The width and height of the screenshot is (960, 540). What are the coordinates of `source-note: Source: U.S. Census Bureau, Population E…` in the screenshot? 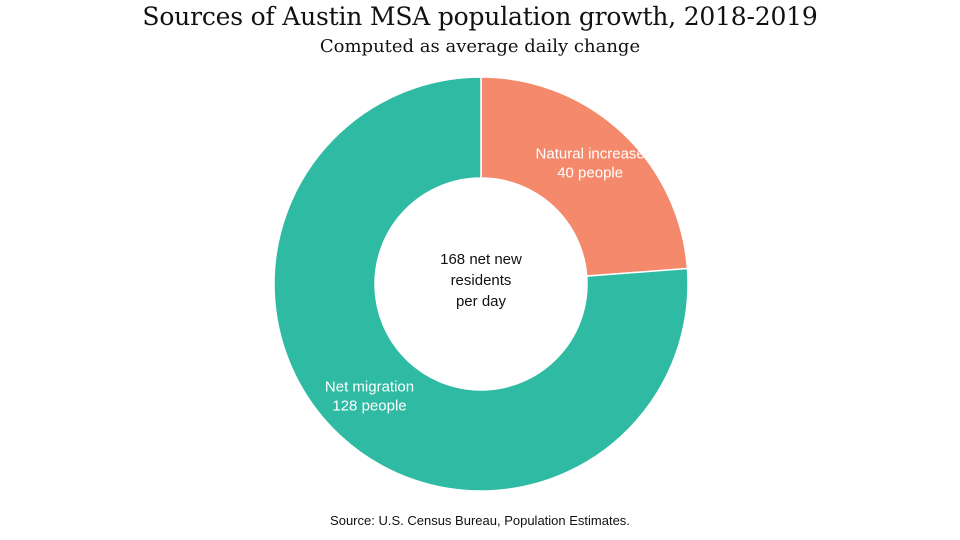 It's located at (480, 520).